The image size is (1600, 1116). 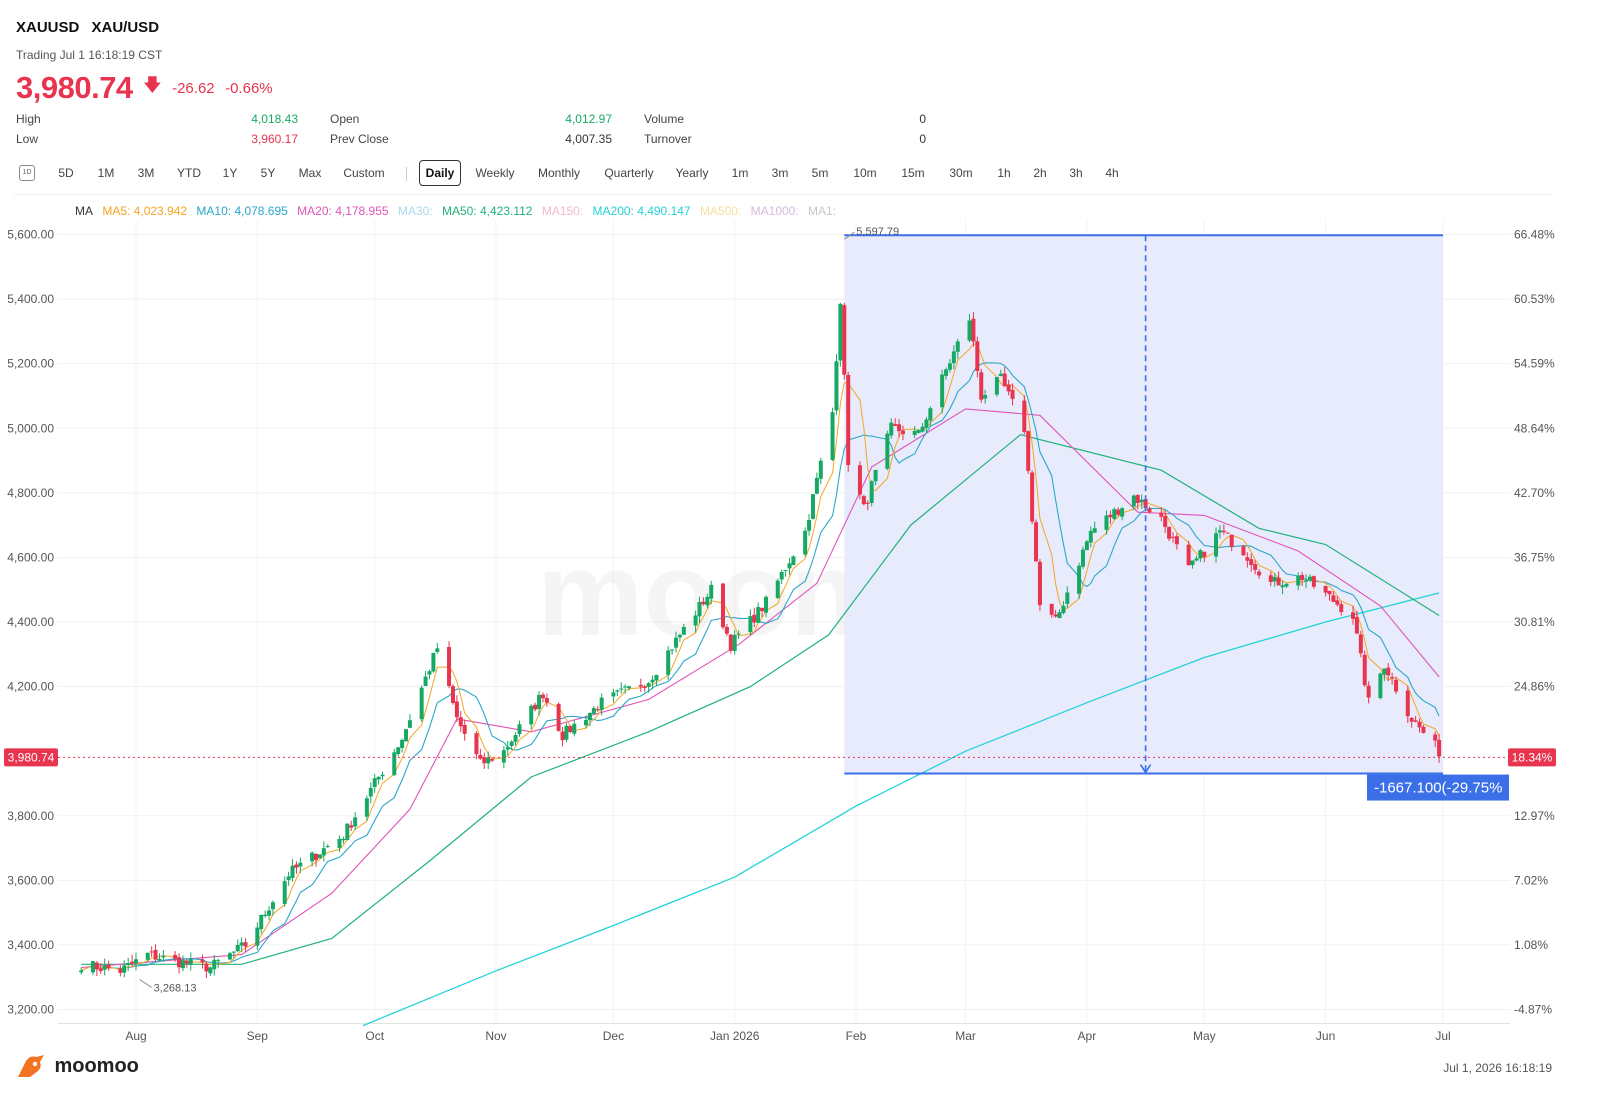 I want to click on period-tab: 4h, so click(x=1112, y=173).